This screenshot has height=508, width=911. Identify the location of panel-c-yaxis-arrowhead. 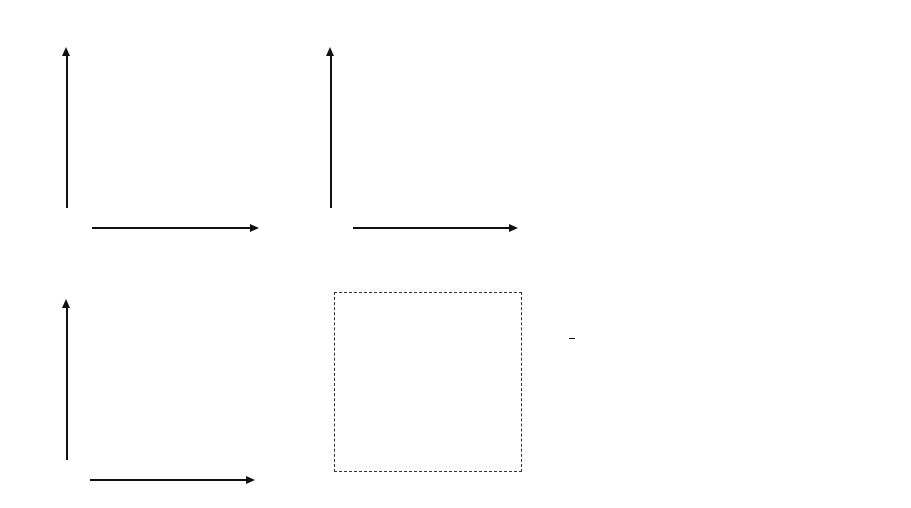
(66, 303).